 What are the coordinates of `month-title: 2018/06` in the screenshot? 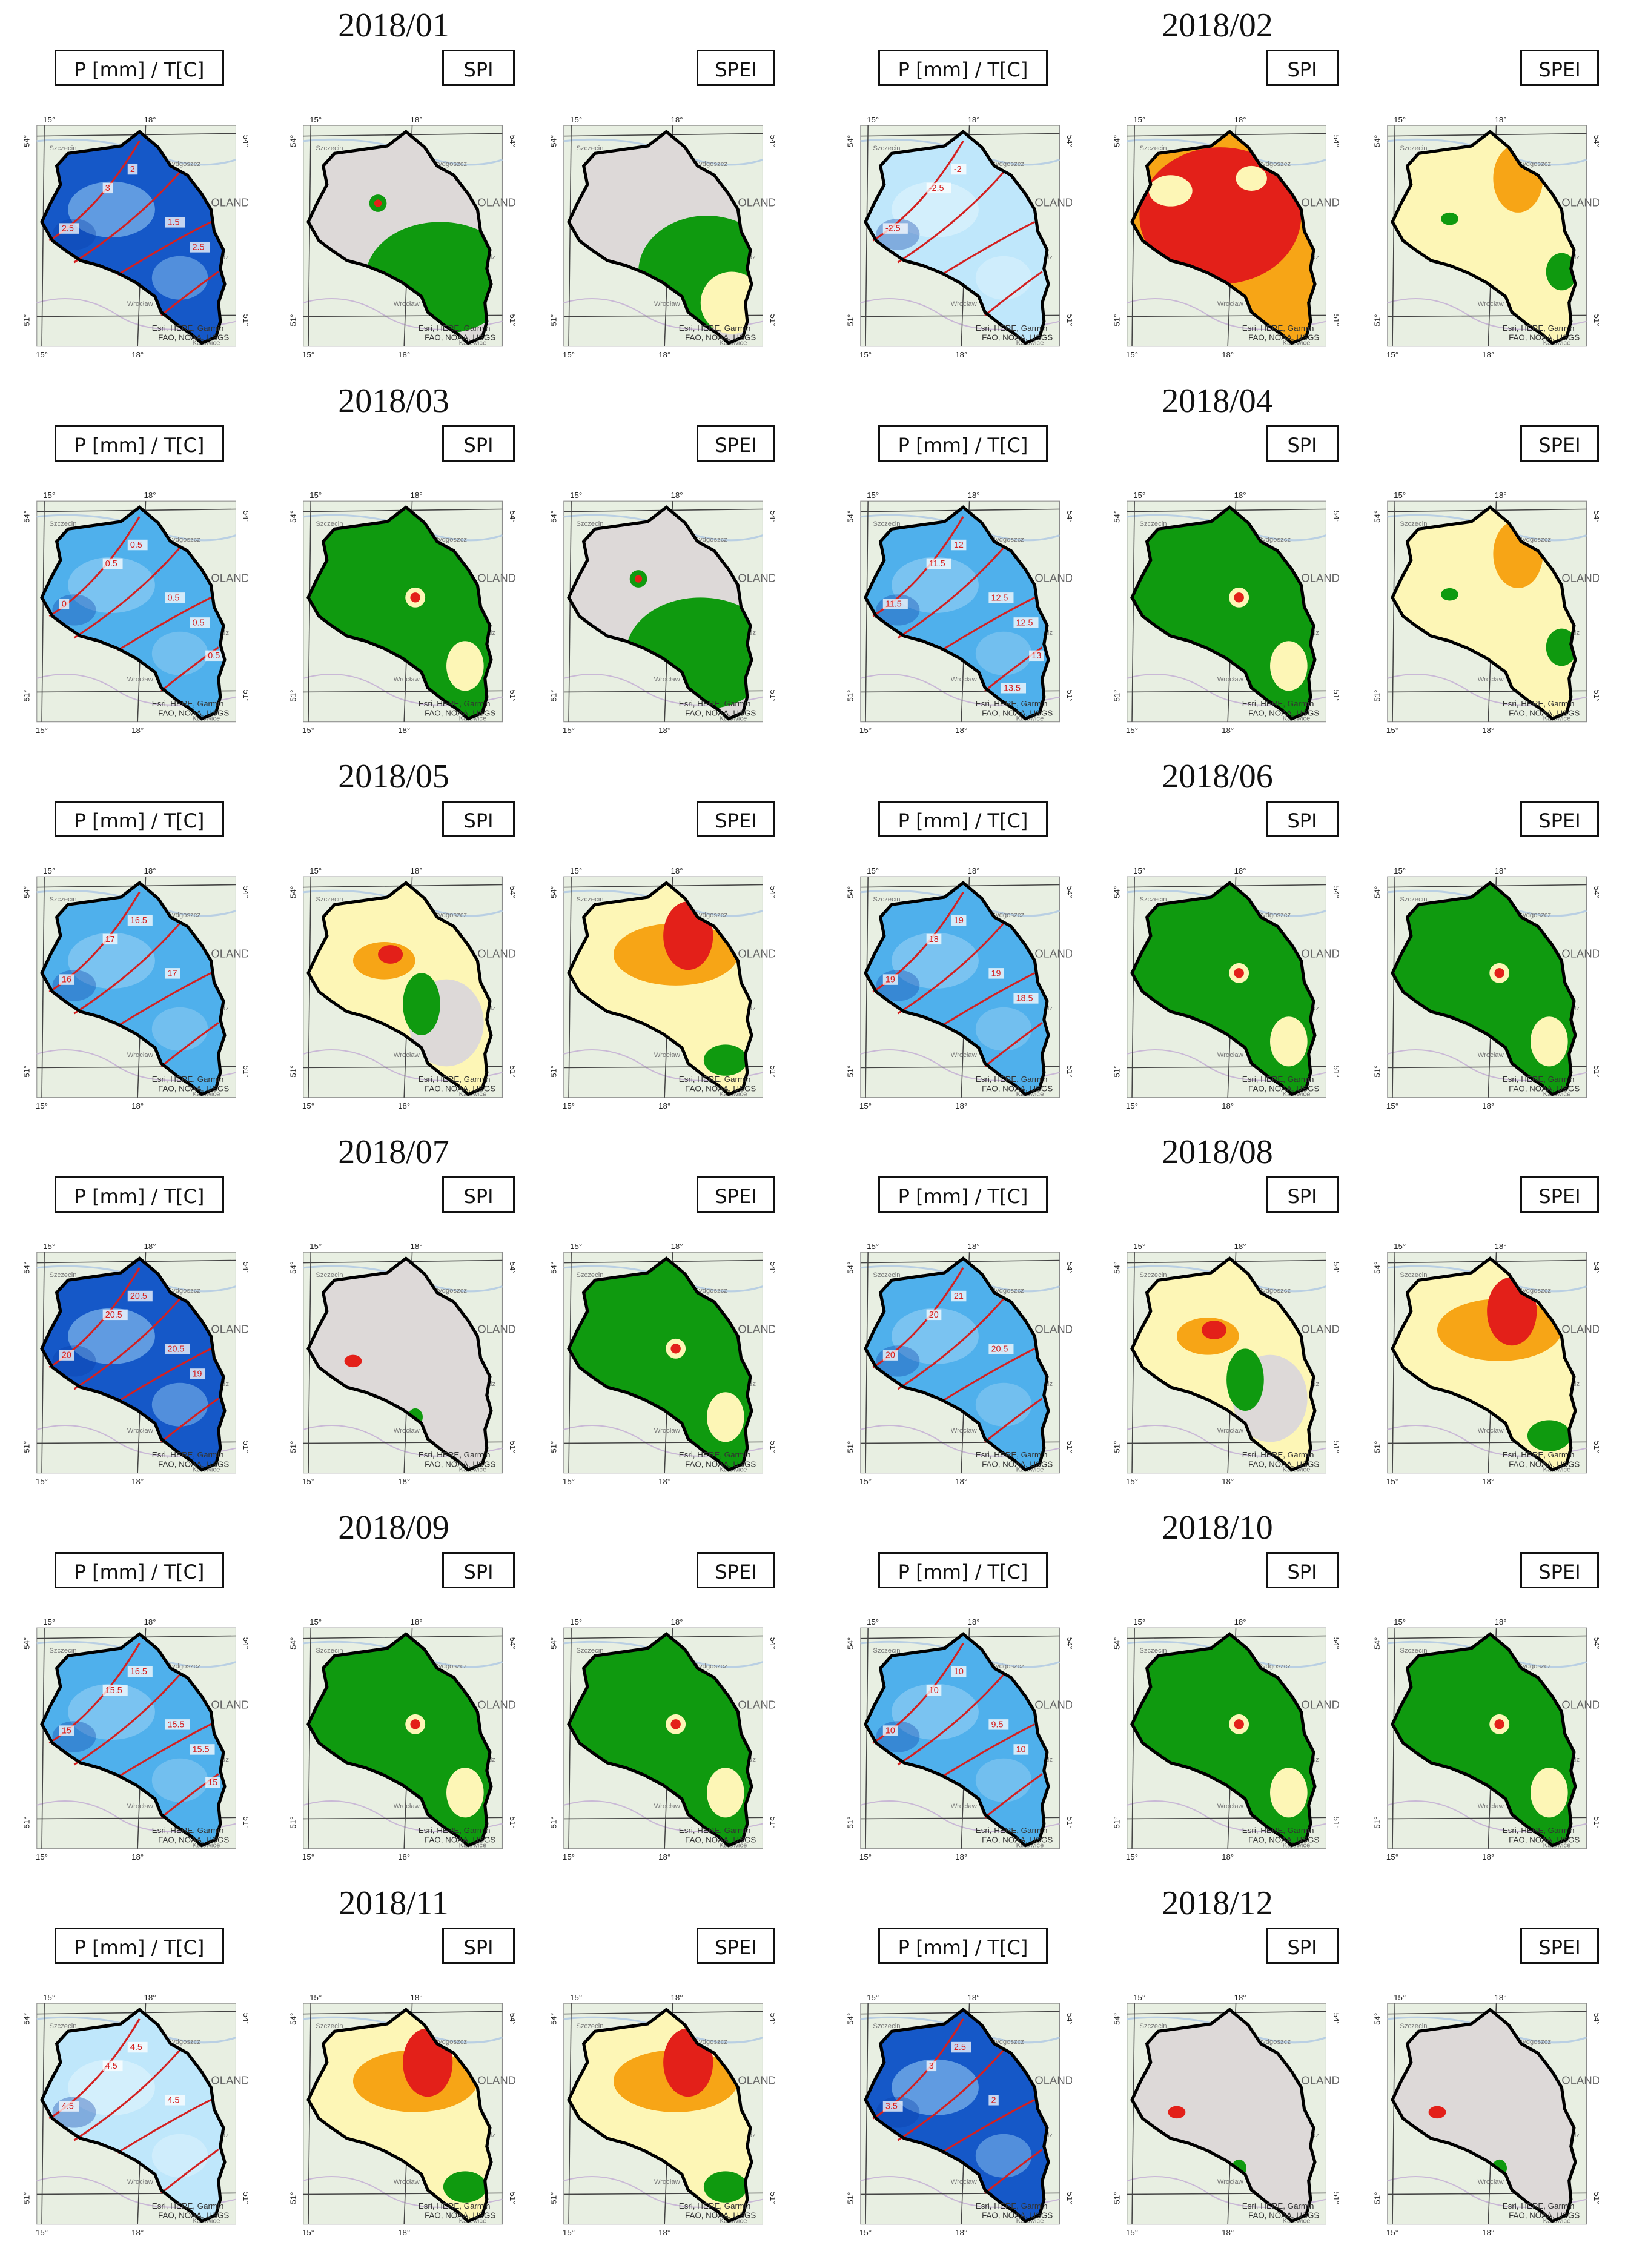 It's located at (1217, 776).